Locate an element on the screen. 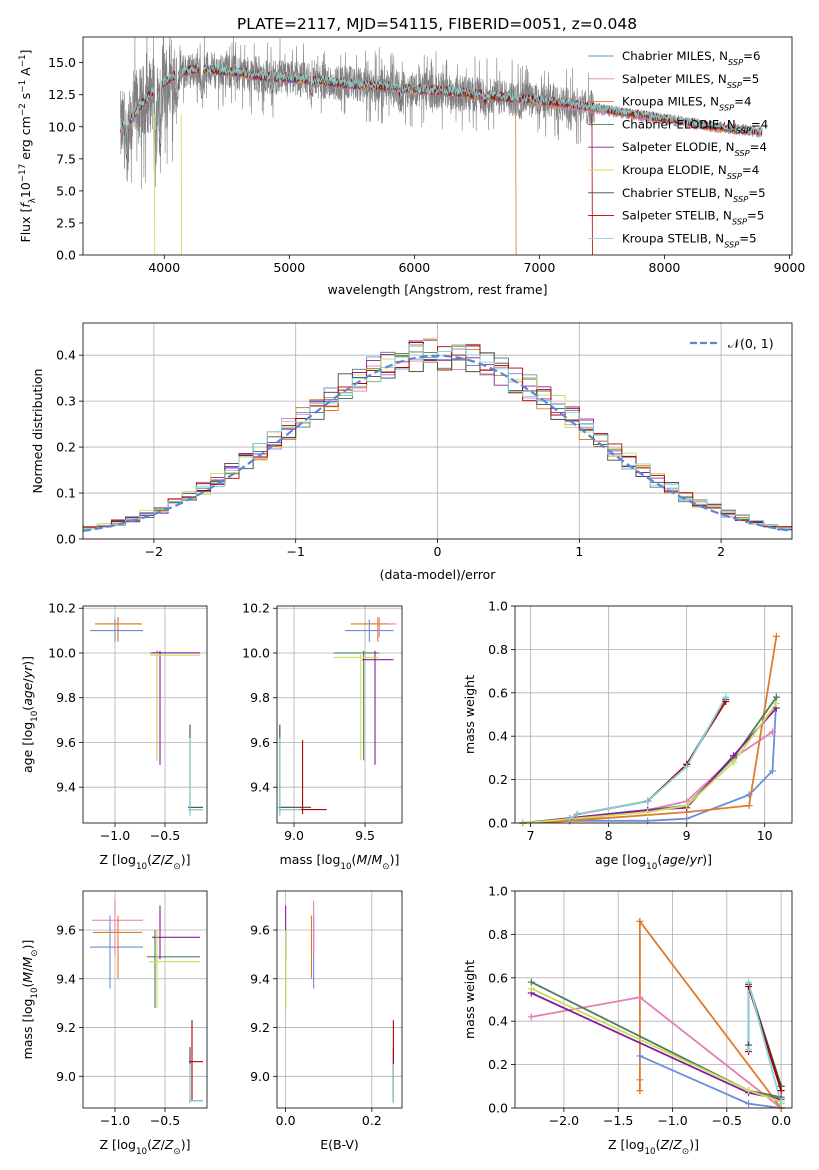 The height and width of the screenshot is (1170, 819). mass-vs-Z-xlabel: Z [log10(Z/Z⊙)] is located at coordinates (145, 1147).